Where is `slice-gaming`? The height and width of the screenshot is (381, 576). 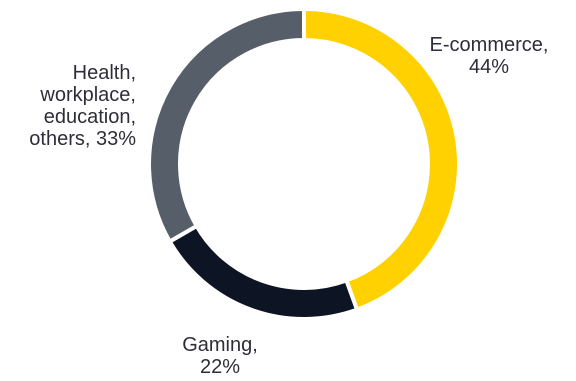 slice-gaming is located at coordinates (263, 272).